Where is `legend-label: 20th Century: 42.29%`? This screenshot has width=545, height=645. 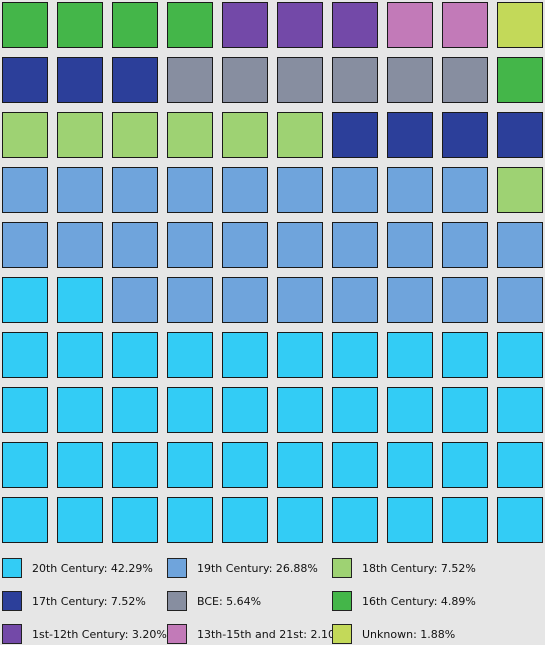 legend-label: 20th Century: 42.29% is located at coordinates (92, 568).